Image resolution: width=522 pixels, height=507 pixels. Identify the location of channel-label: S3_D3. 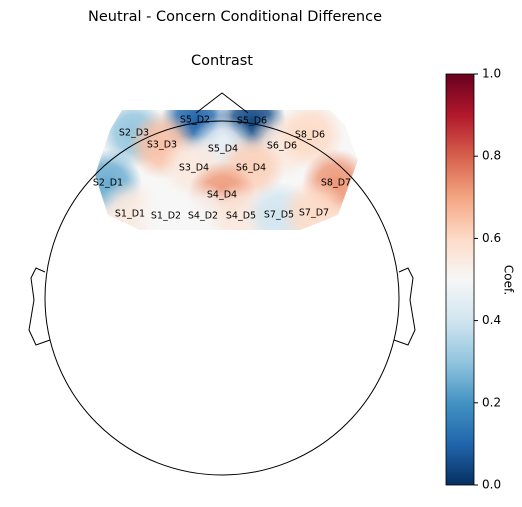
(162, 145).